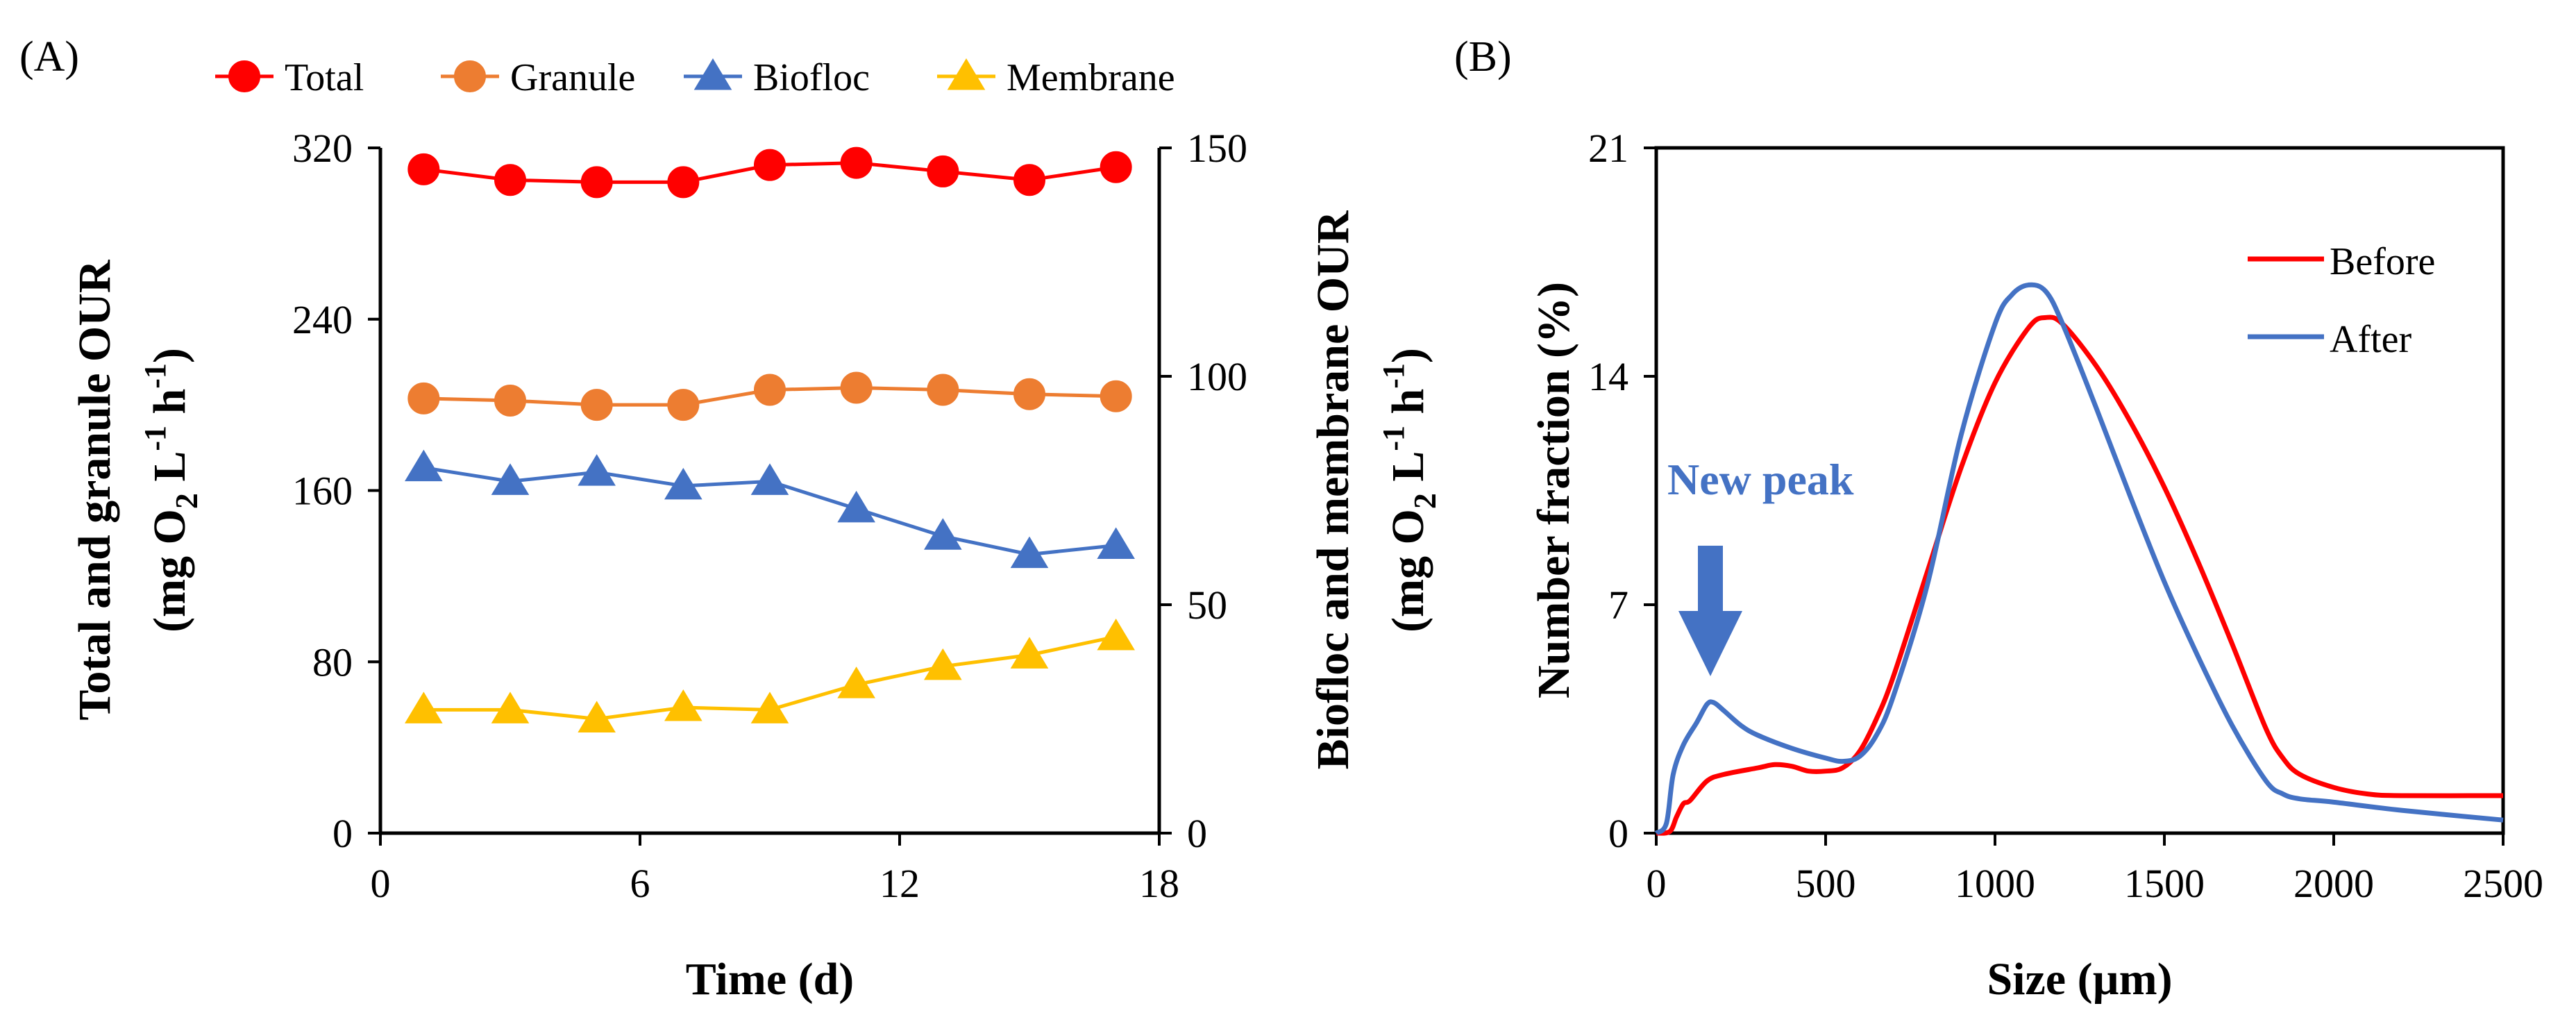 The height and width of the screenshot is (1031, 2576). Describe the element at coordinates (770, 675) in the screenshot. I see `series-membrane` at that location.